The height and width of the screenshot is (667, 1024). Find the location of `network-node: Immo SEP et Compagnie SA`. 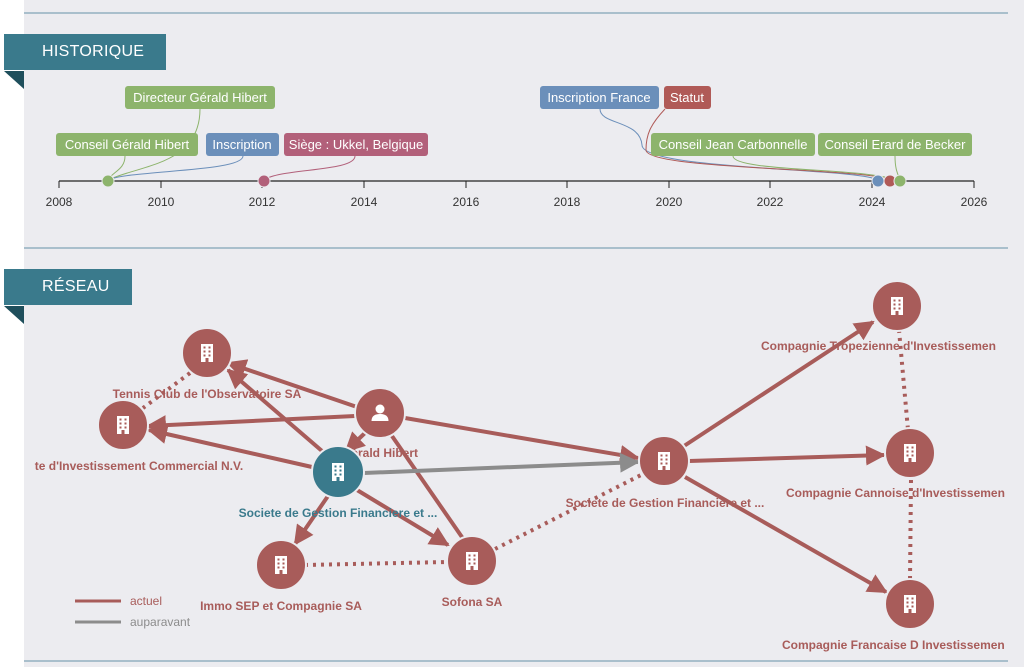

network-node: Immo SEP et Compagnie SA is located at coordinates (281, 576).